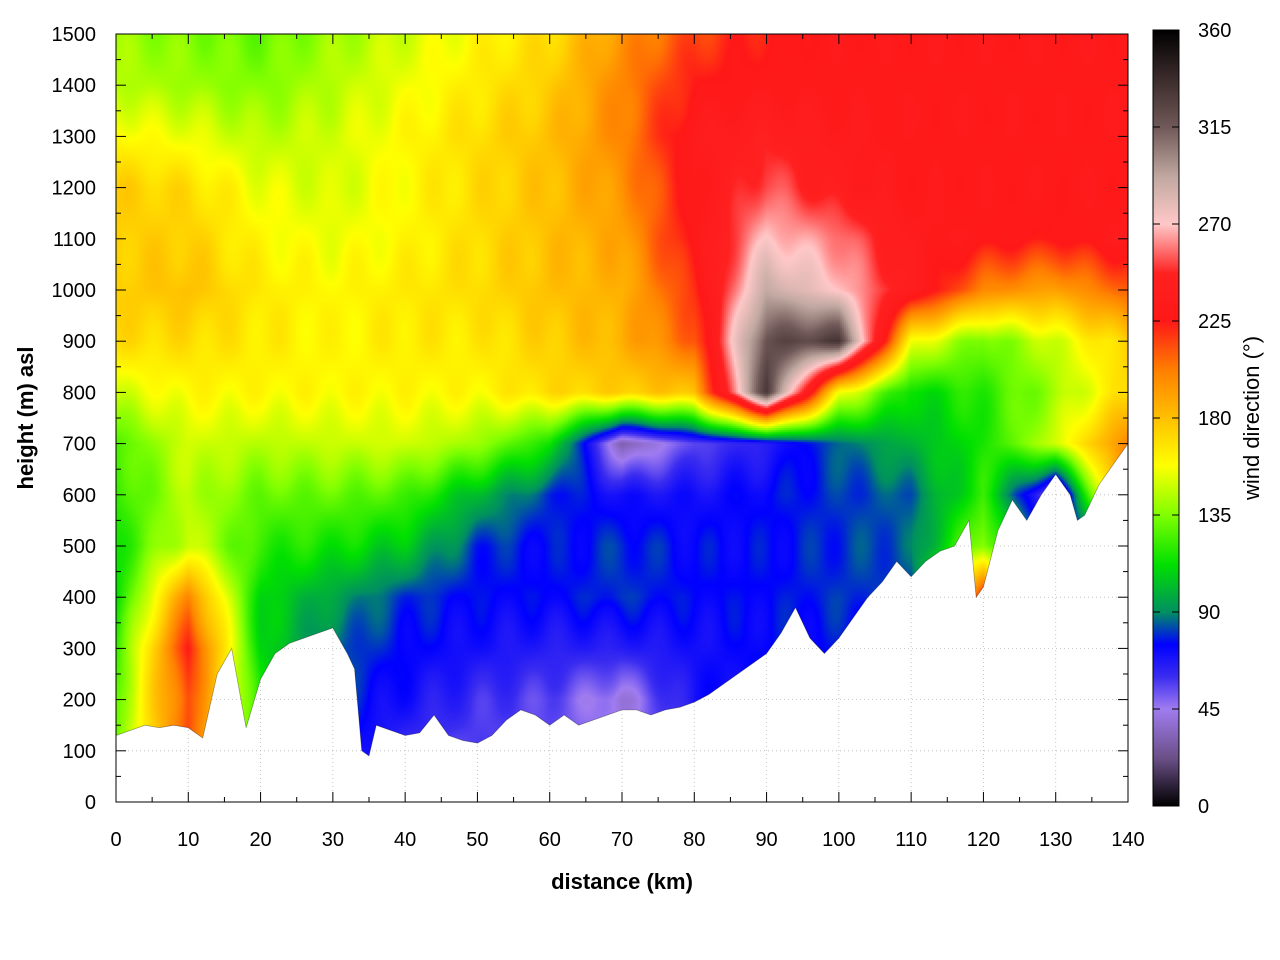  Describe the element at coordinates (79, 752) in the screenshot. I see `y-tick-label: 100` at that location.